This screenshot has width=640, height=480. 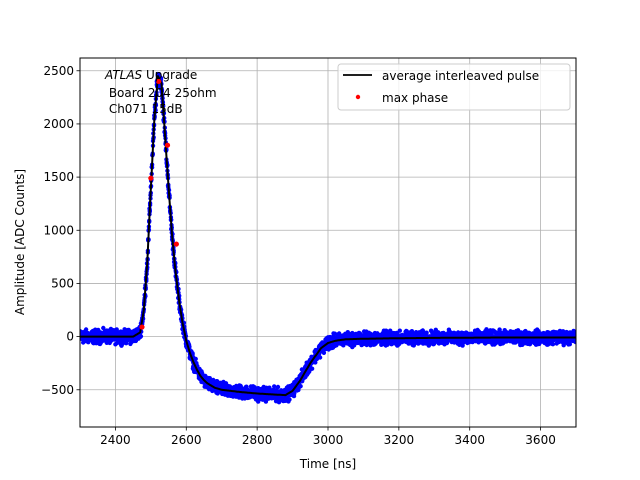 I want to click on y-tick-label: 1000, so click(x=58, y=230).